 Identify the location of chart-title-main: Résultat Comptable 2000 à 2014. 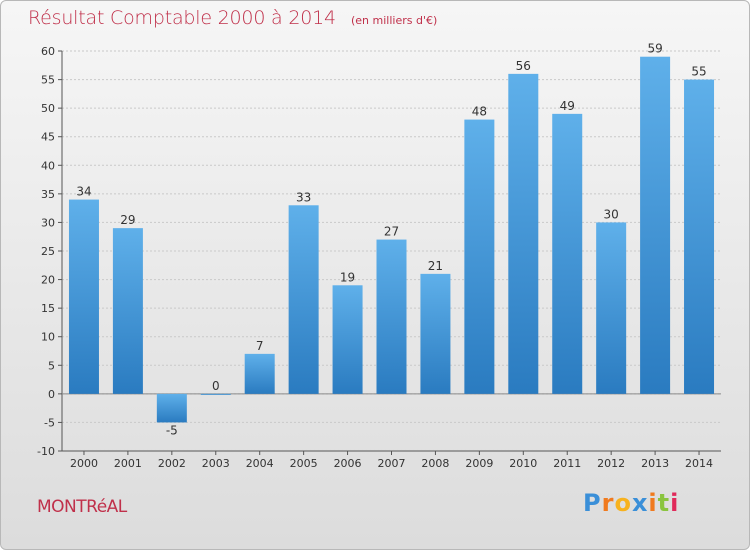
(182, 18).